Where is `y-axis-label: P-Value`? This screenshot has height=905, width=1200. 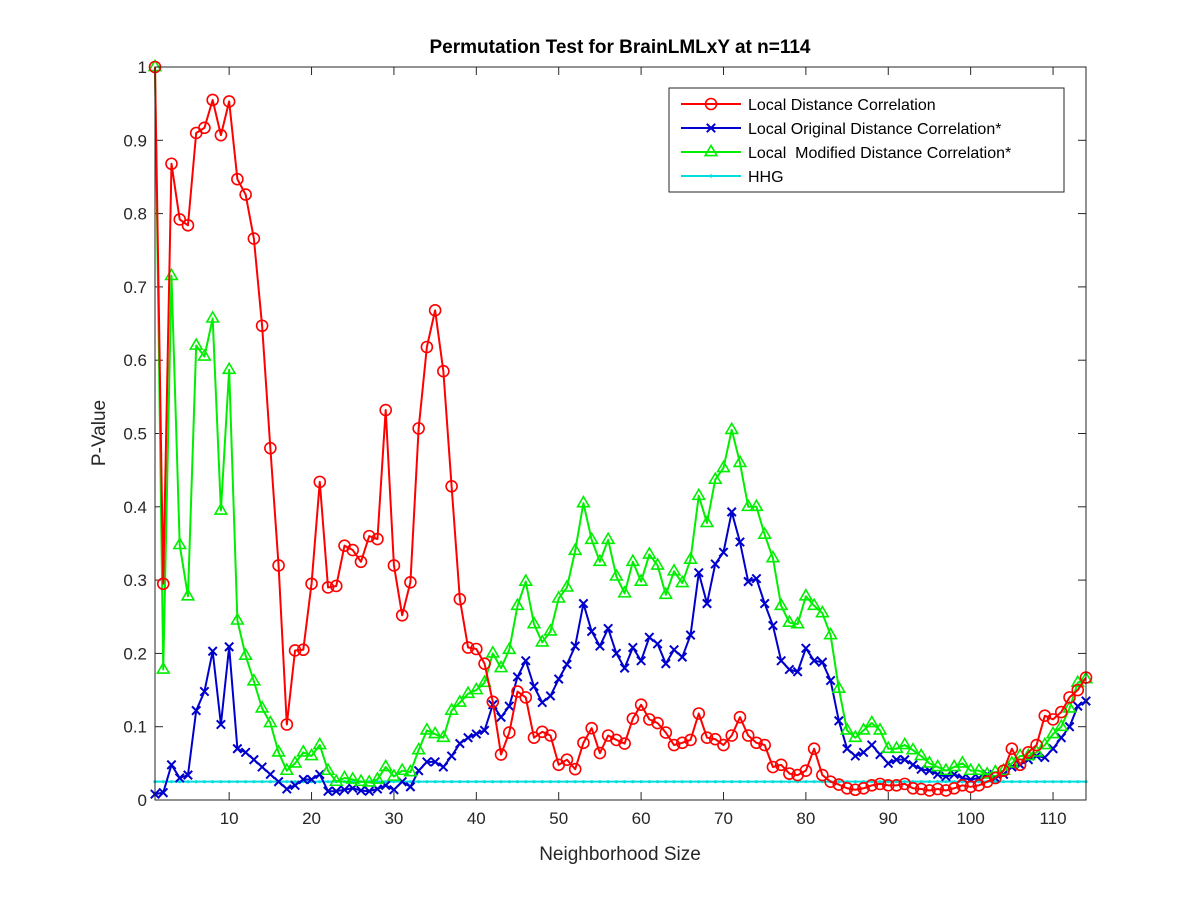 y-axis-label: P-Value is located at coordinates (99, 433).